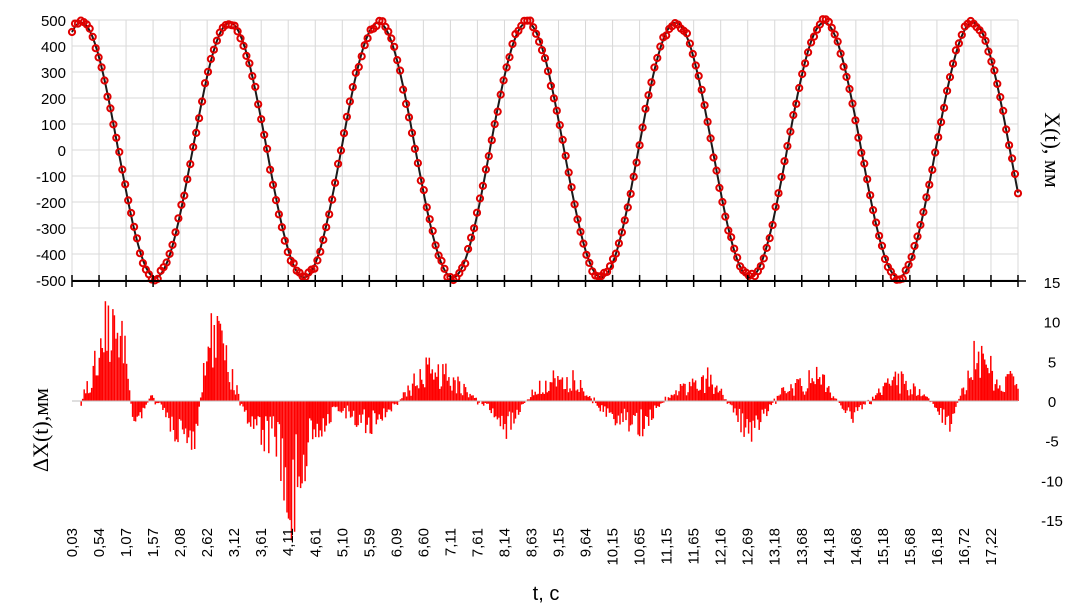  I want to click on x-axis-tick-marks, so click(548, 281).